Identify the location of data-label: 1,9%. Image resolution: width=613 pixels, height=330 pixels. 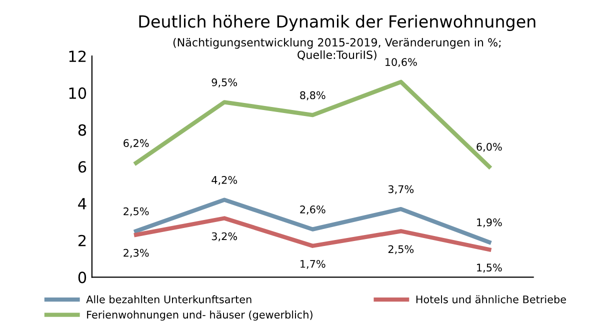
(489, 223).